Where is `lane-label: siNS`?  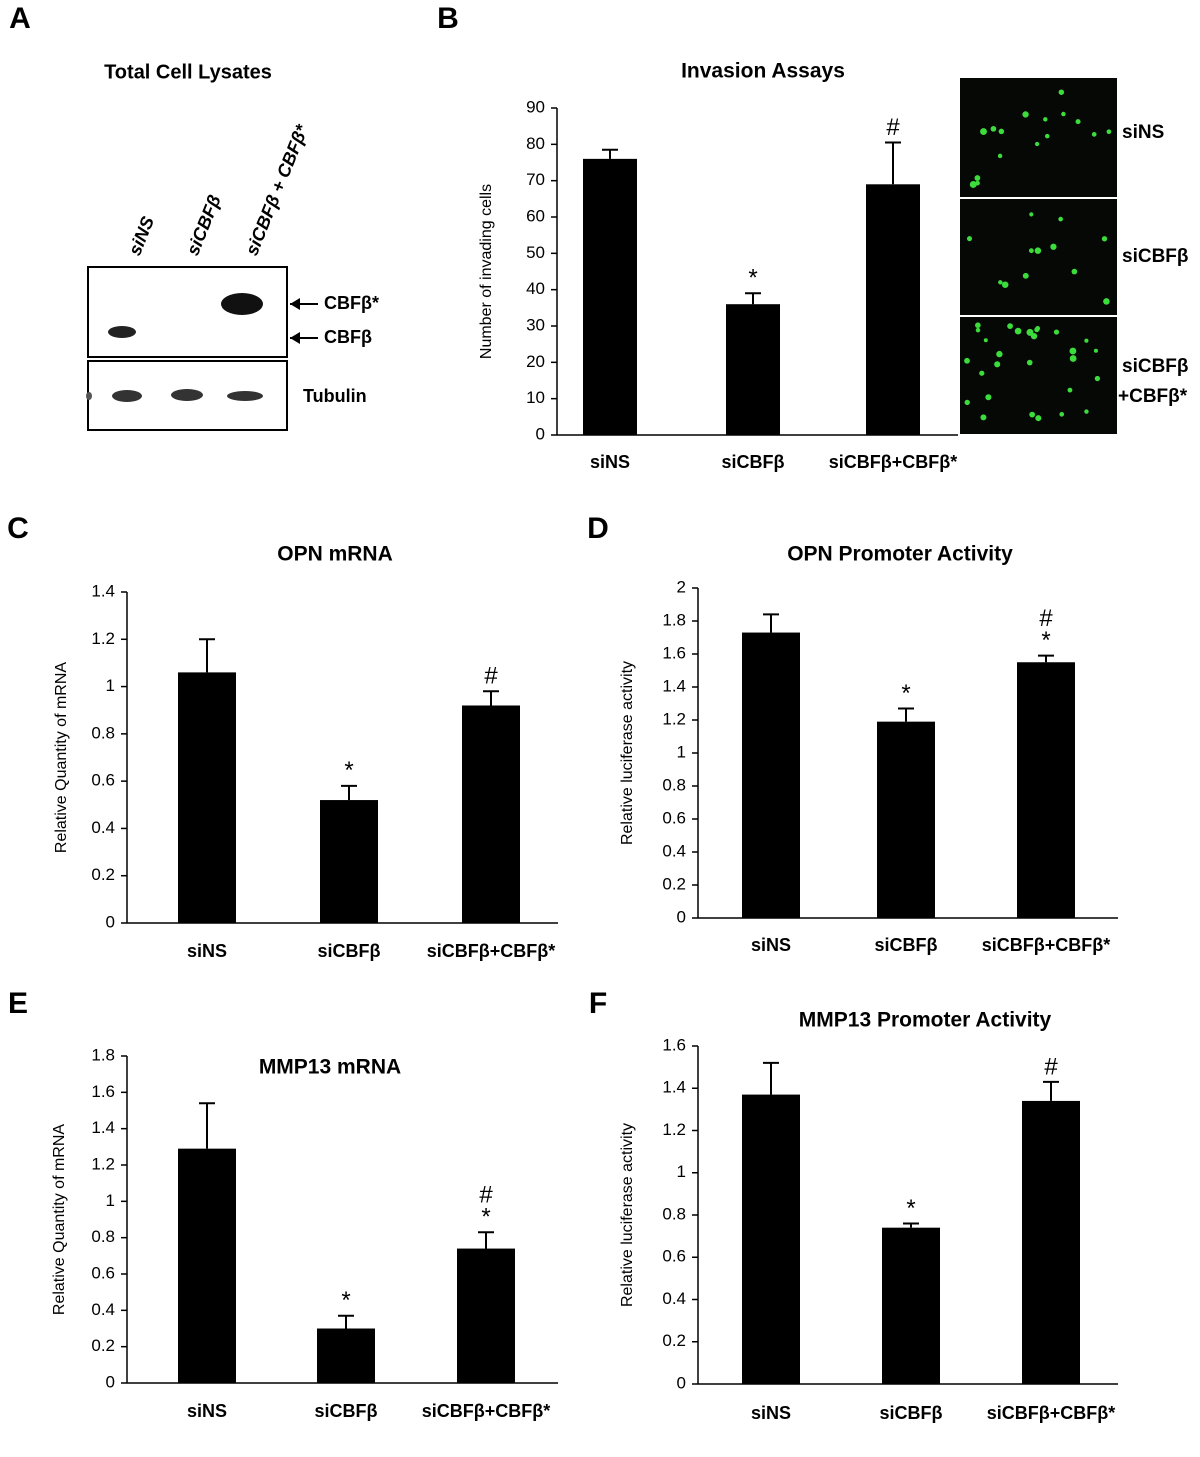 lane-label: siNS is located at coordinates (142, 236).